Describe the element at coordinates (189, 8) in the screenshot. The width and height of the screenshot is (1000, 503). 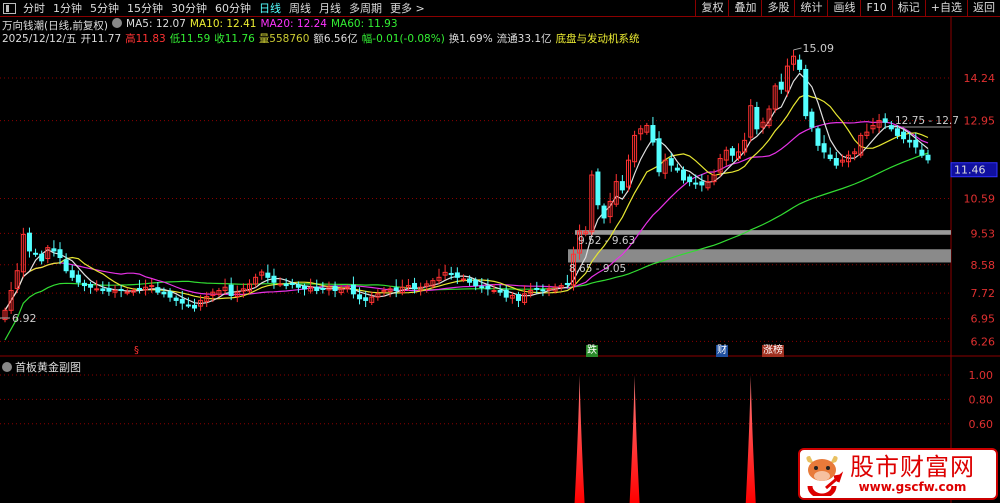
I see `tab-4: 30分钟` at that location.